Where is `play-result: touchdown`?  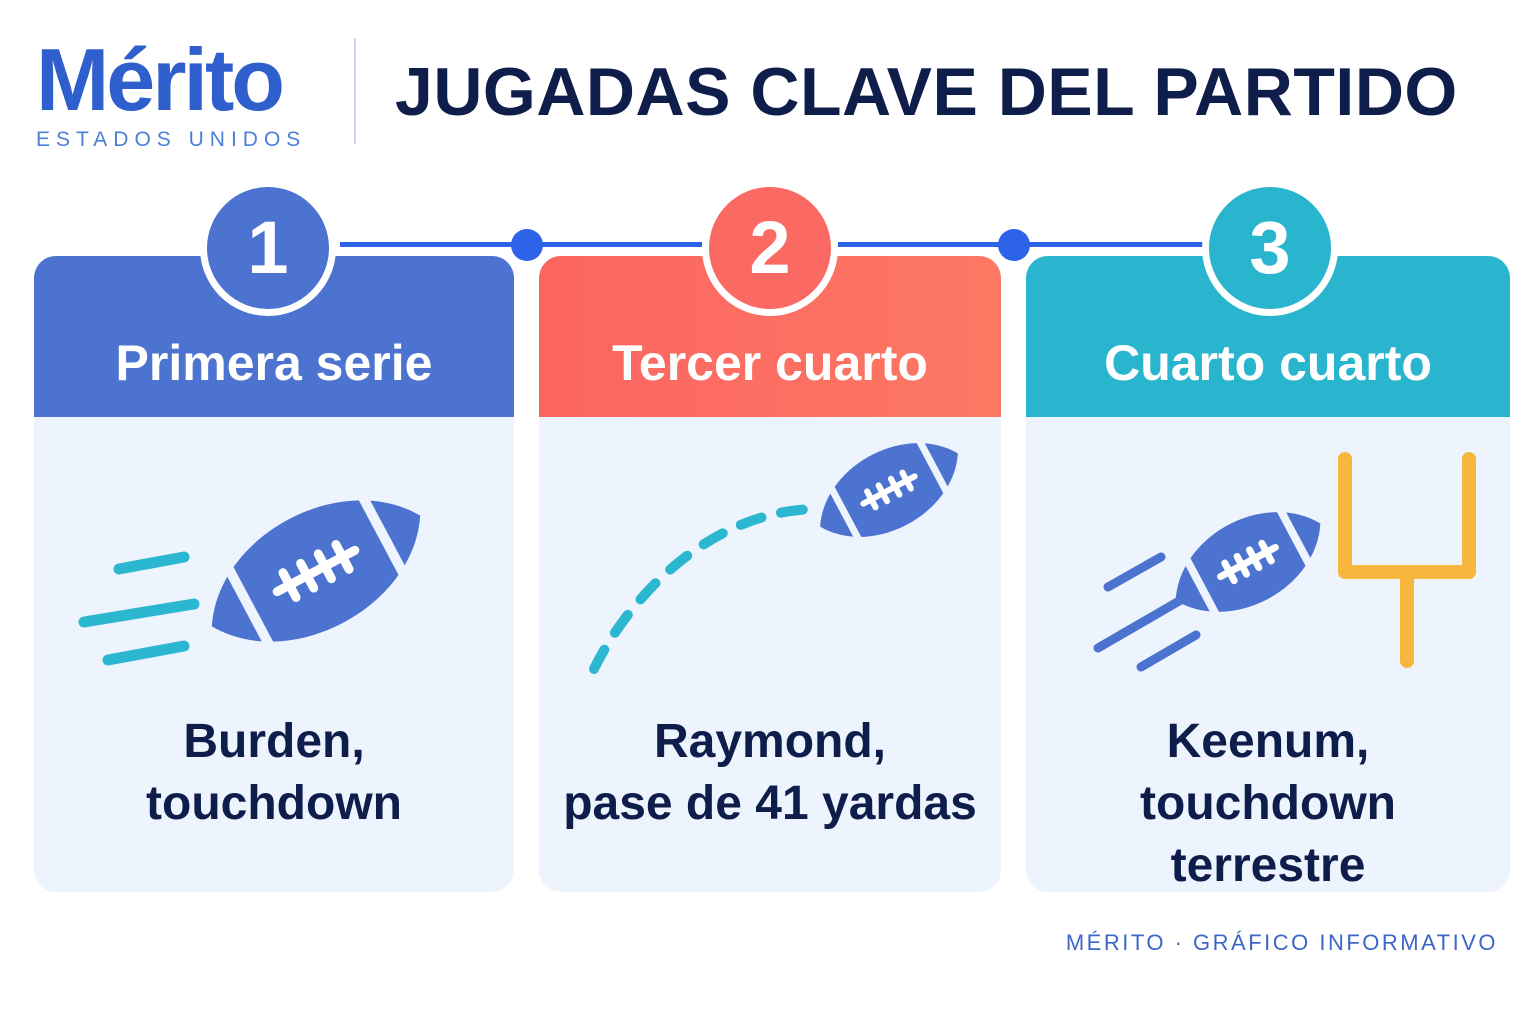 play-result: touchdown is located at coordinates (274, 803).